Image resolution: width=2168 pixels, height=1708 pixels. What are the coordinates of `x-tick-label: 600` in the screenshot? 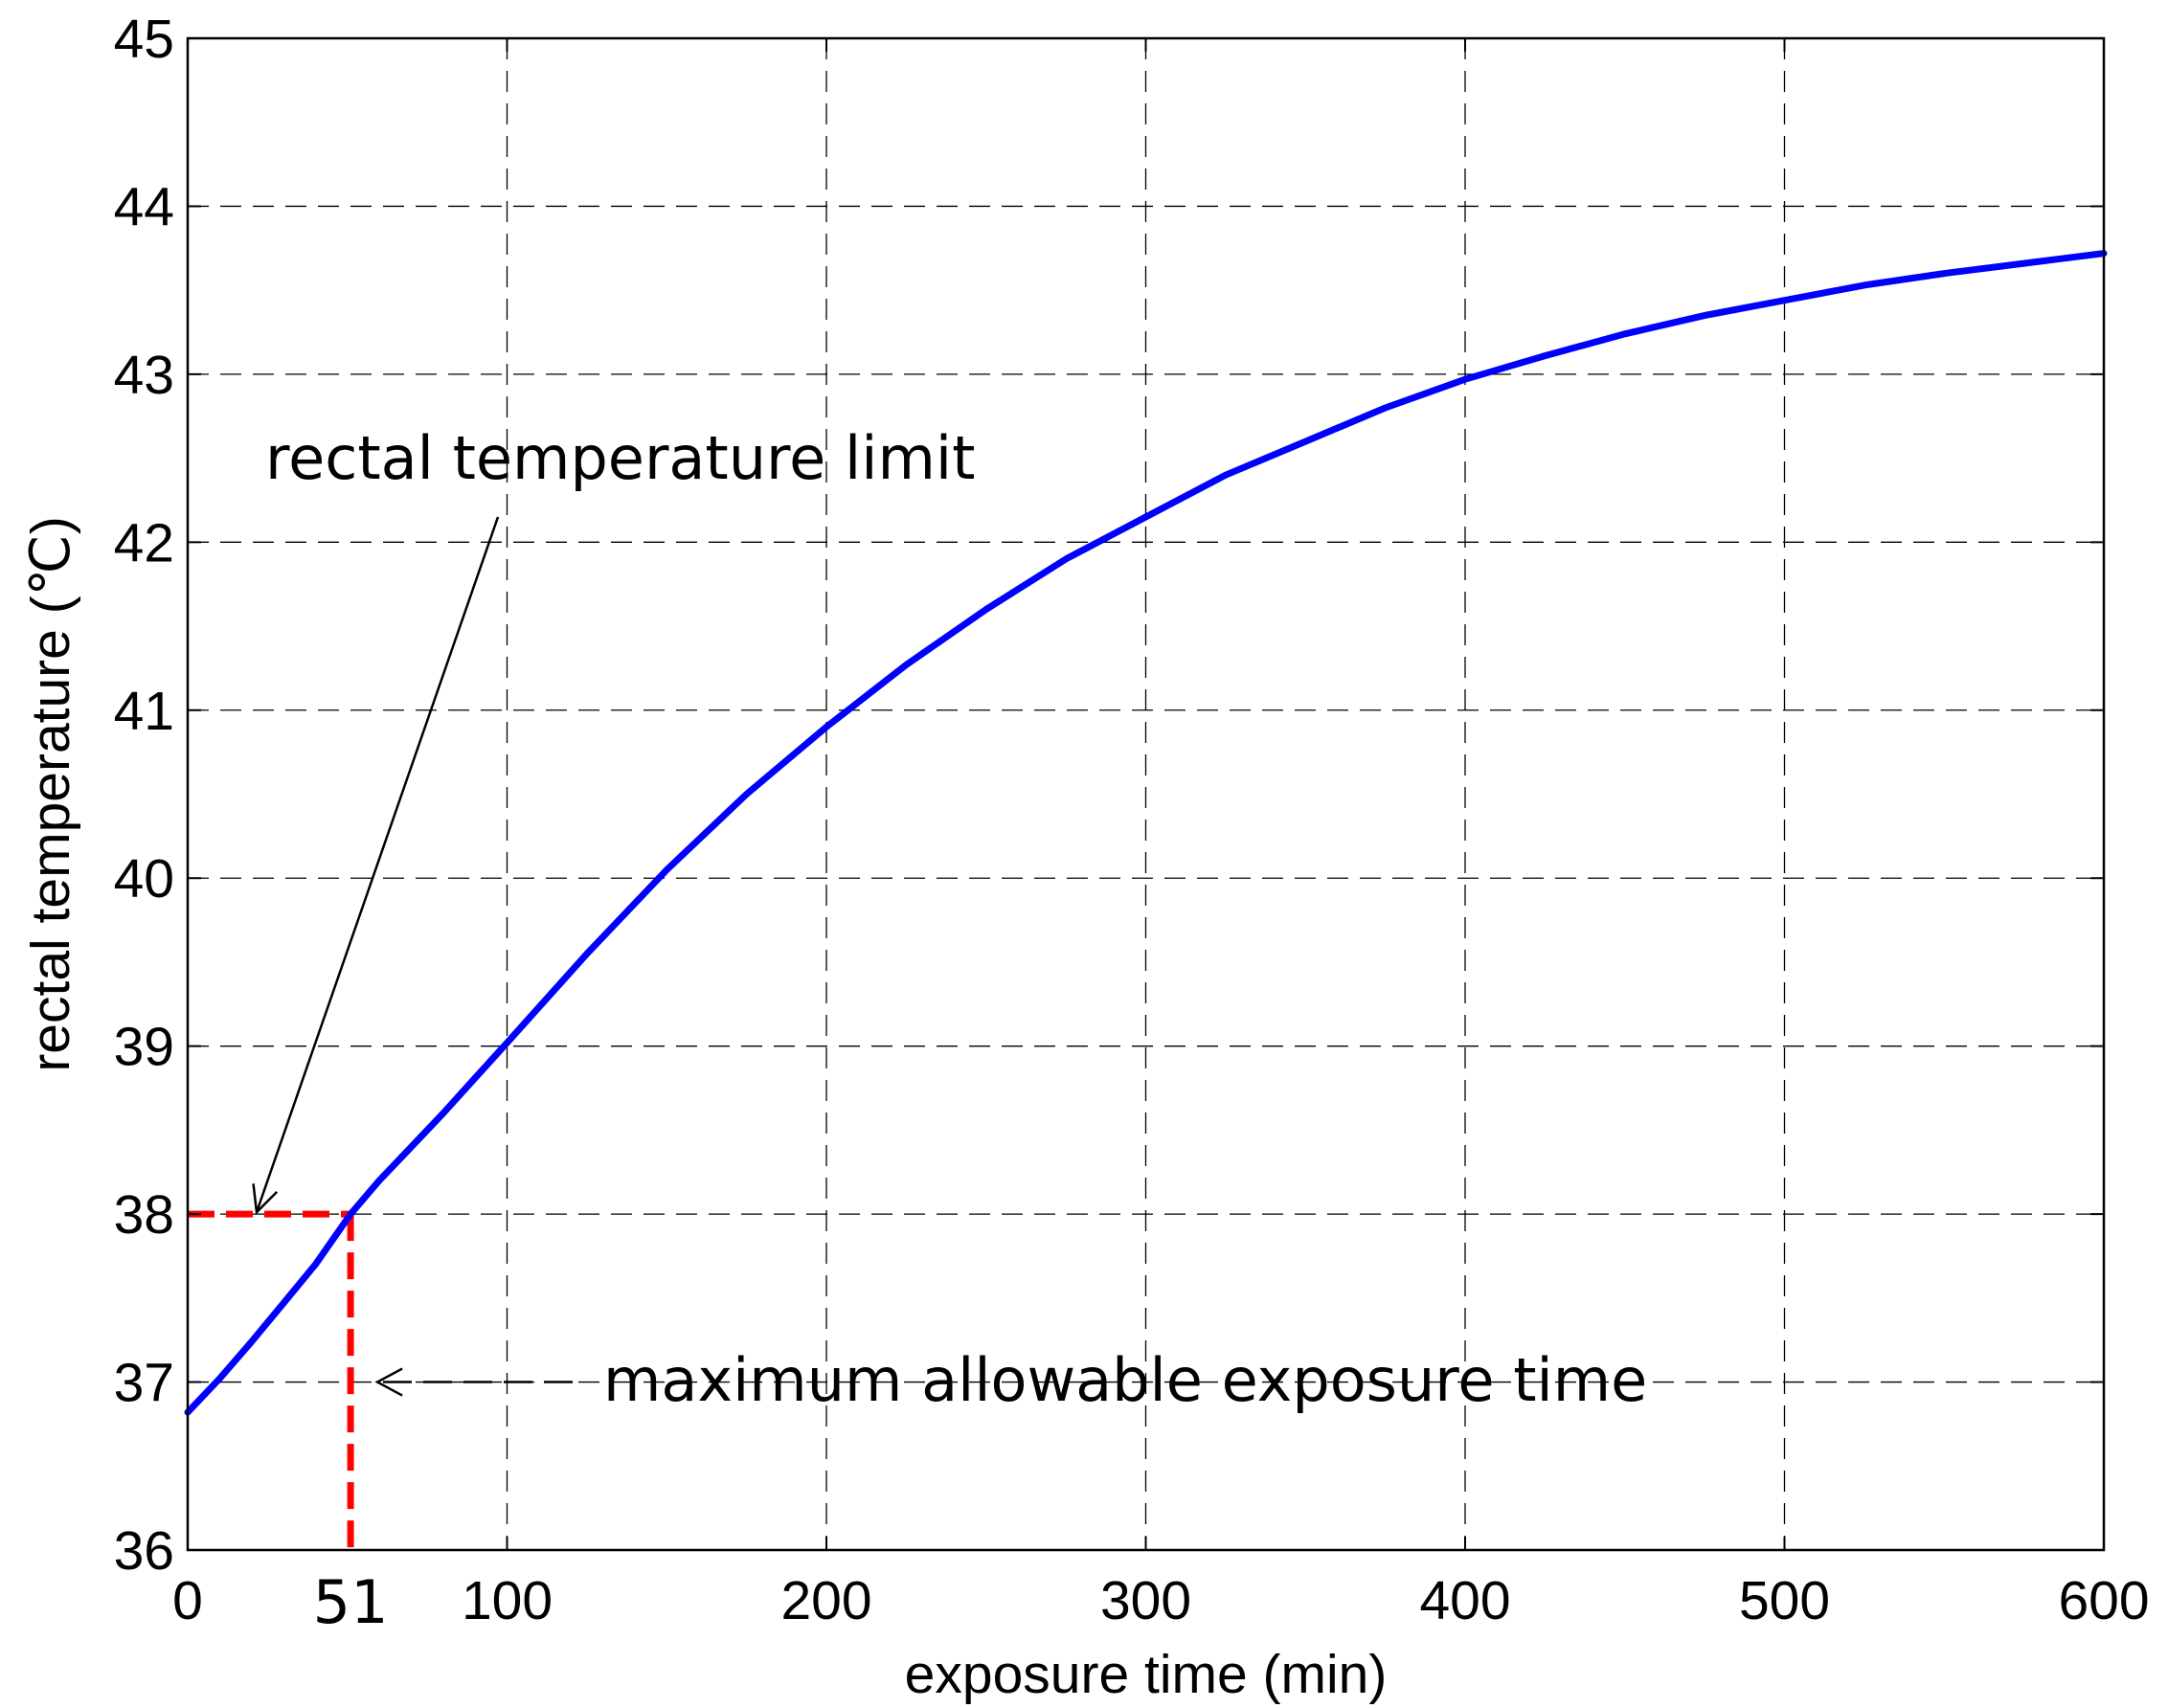 It's located at (2104, 1600).